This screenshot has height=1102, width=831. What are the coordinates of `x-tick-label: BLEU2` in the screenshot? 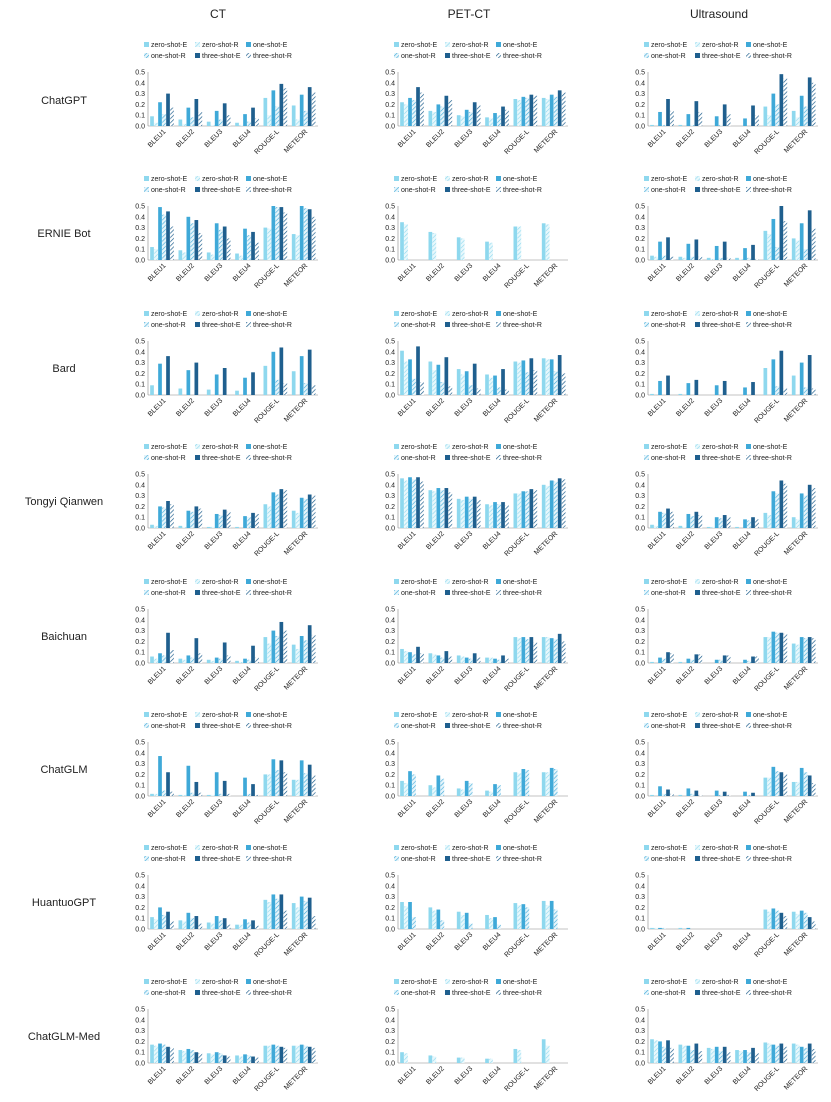 It's located at (435, 272).